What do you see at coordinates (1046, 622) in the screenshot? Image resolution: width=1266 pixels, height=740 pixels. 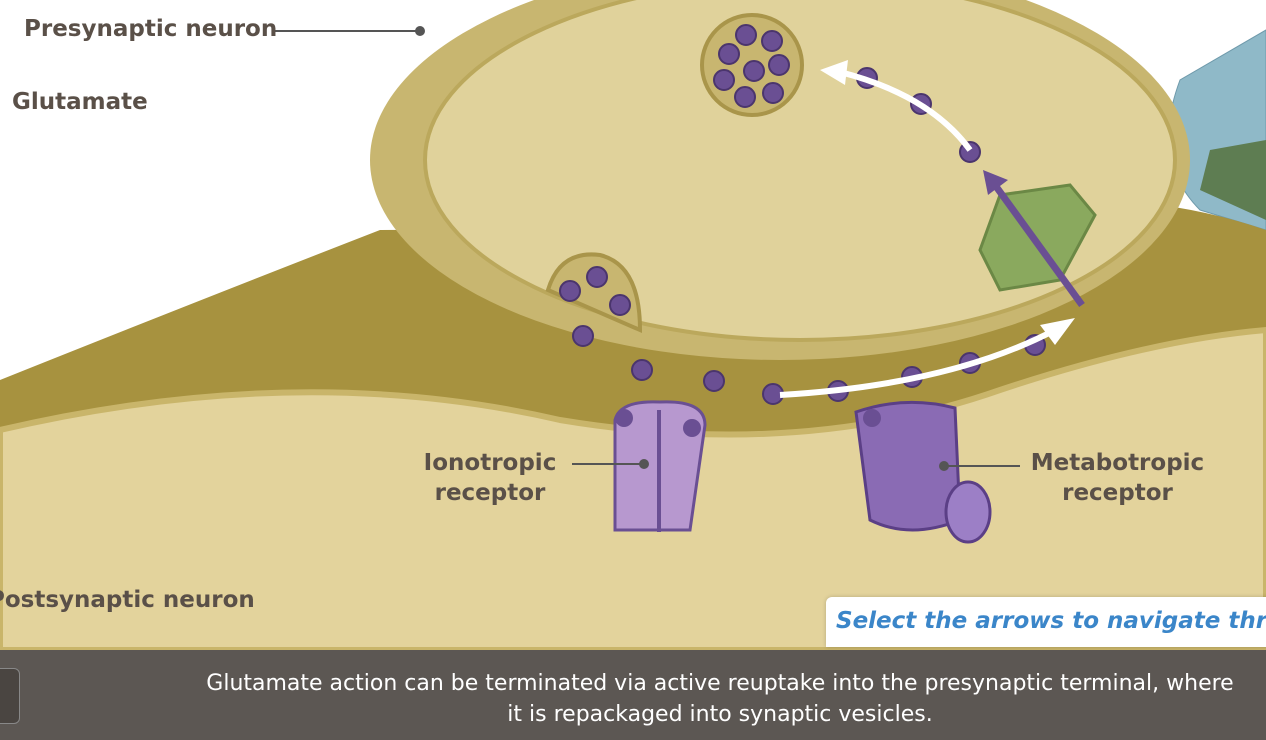 I see `instruction: Select the arrows to navigate throu` at bounding box center [1046, 622].